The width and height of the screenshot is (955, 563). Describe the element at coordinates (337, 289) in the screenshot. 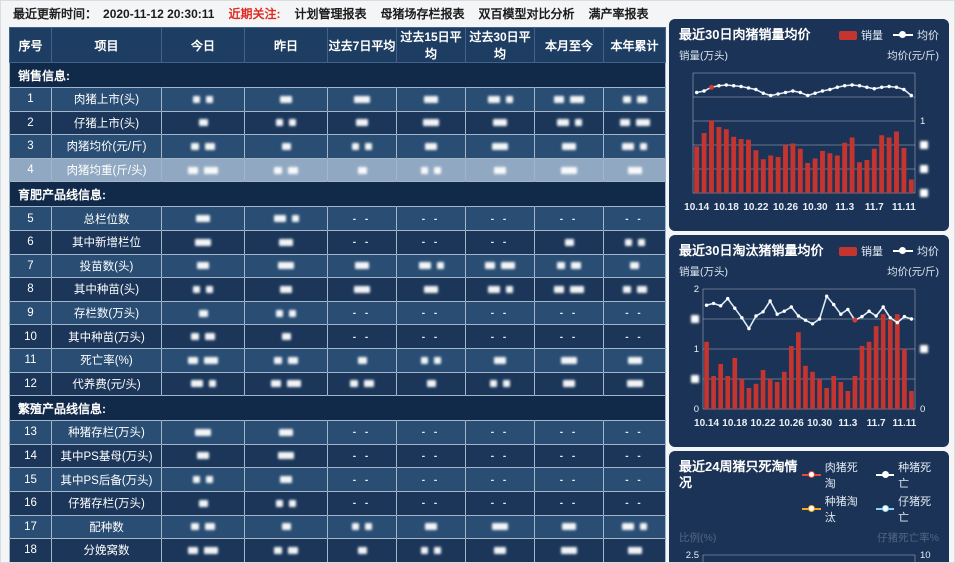

I see `table-row: 8 其中种苗(头)` at that location.